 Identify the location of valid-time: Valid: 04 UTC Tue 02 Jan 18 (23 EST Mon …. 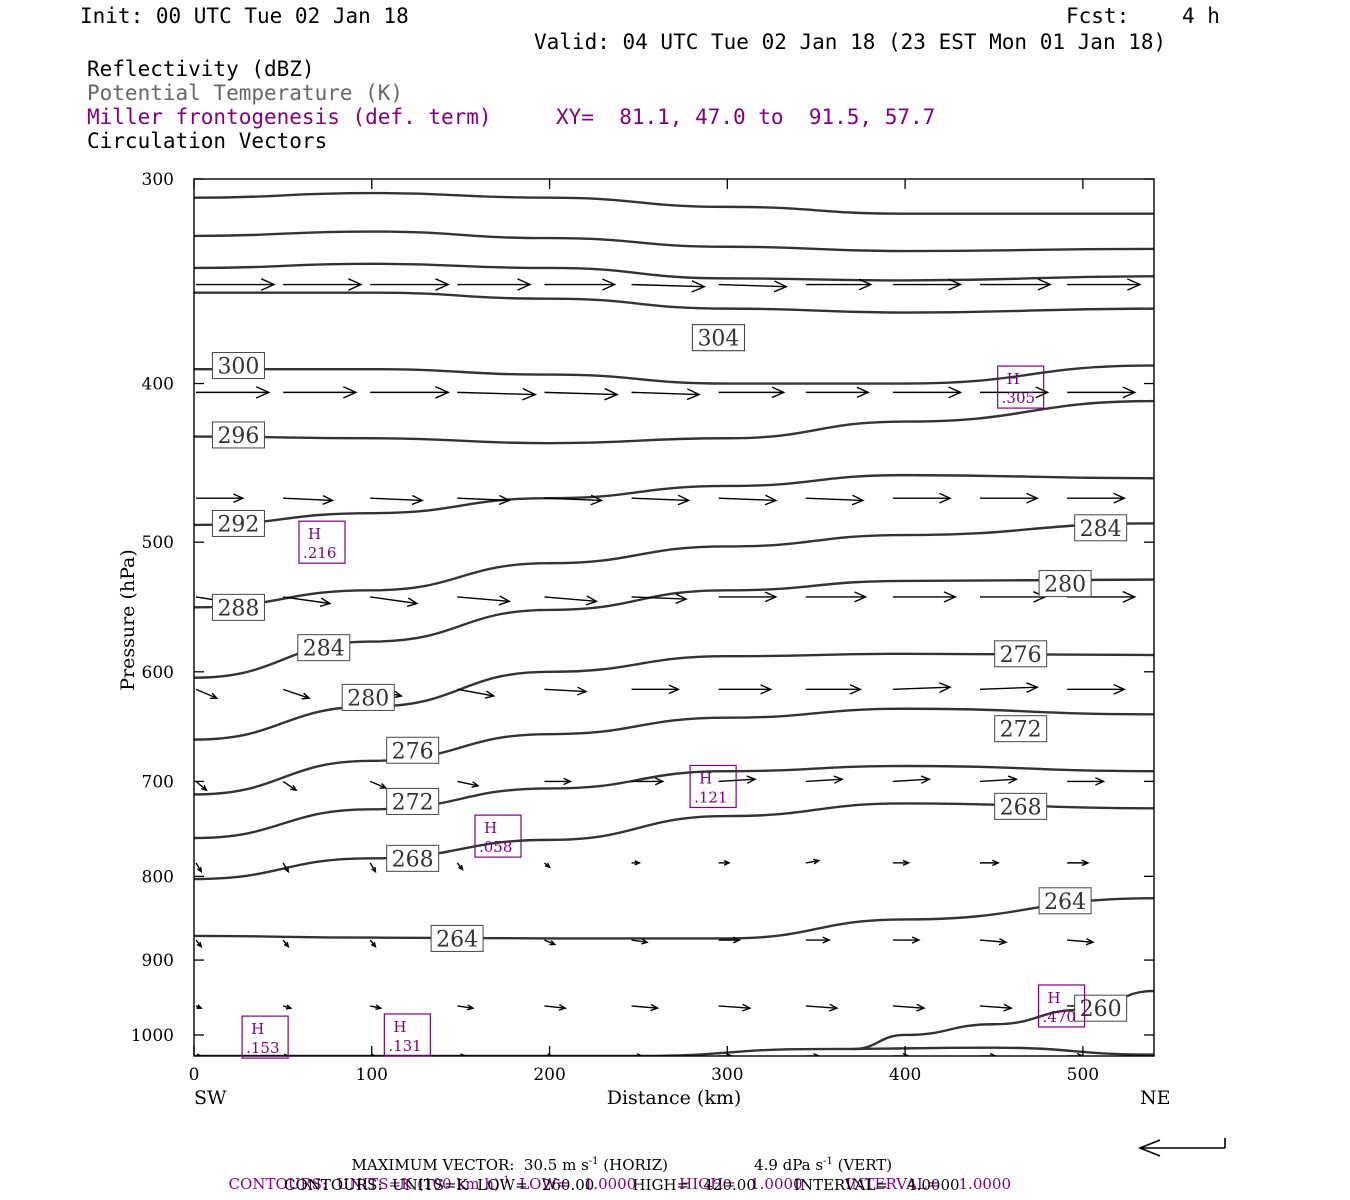
(850, 42).